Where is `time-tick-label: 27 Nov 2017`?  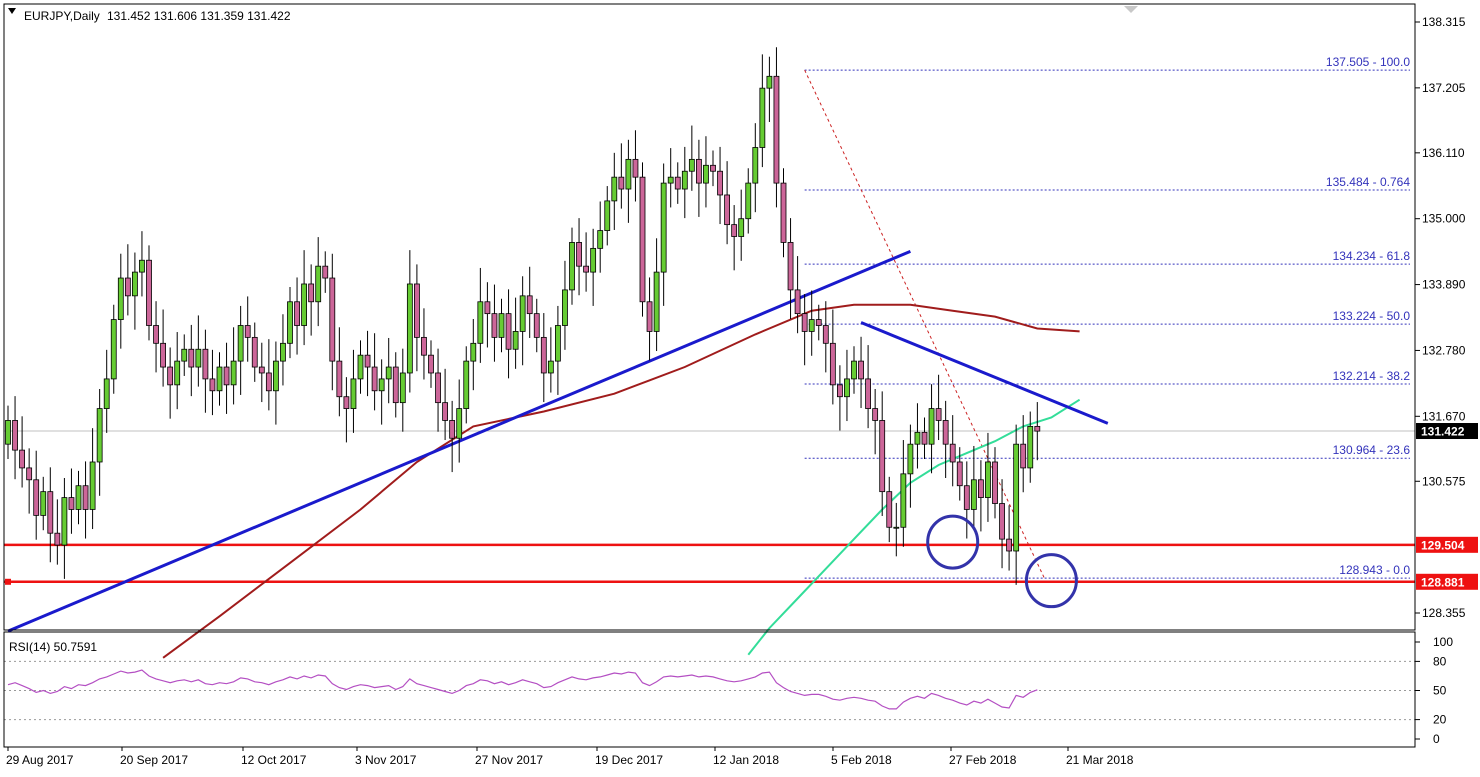
time-tick-label: 27 Nov 2017 is located at coordinates (509, 760).